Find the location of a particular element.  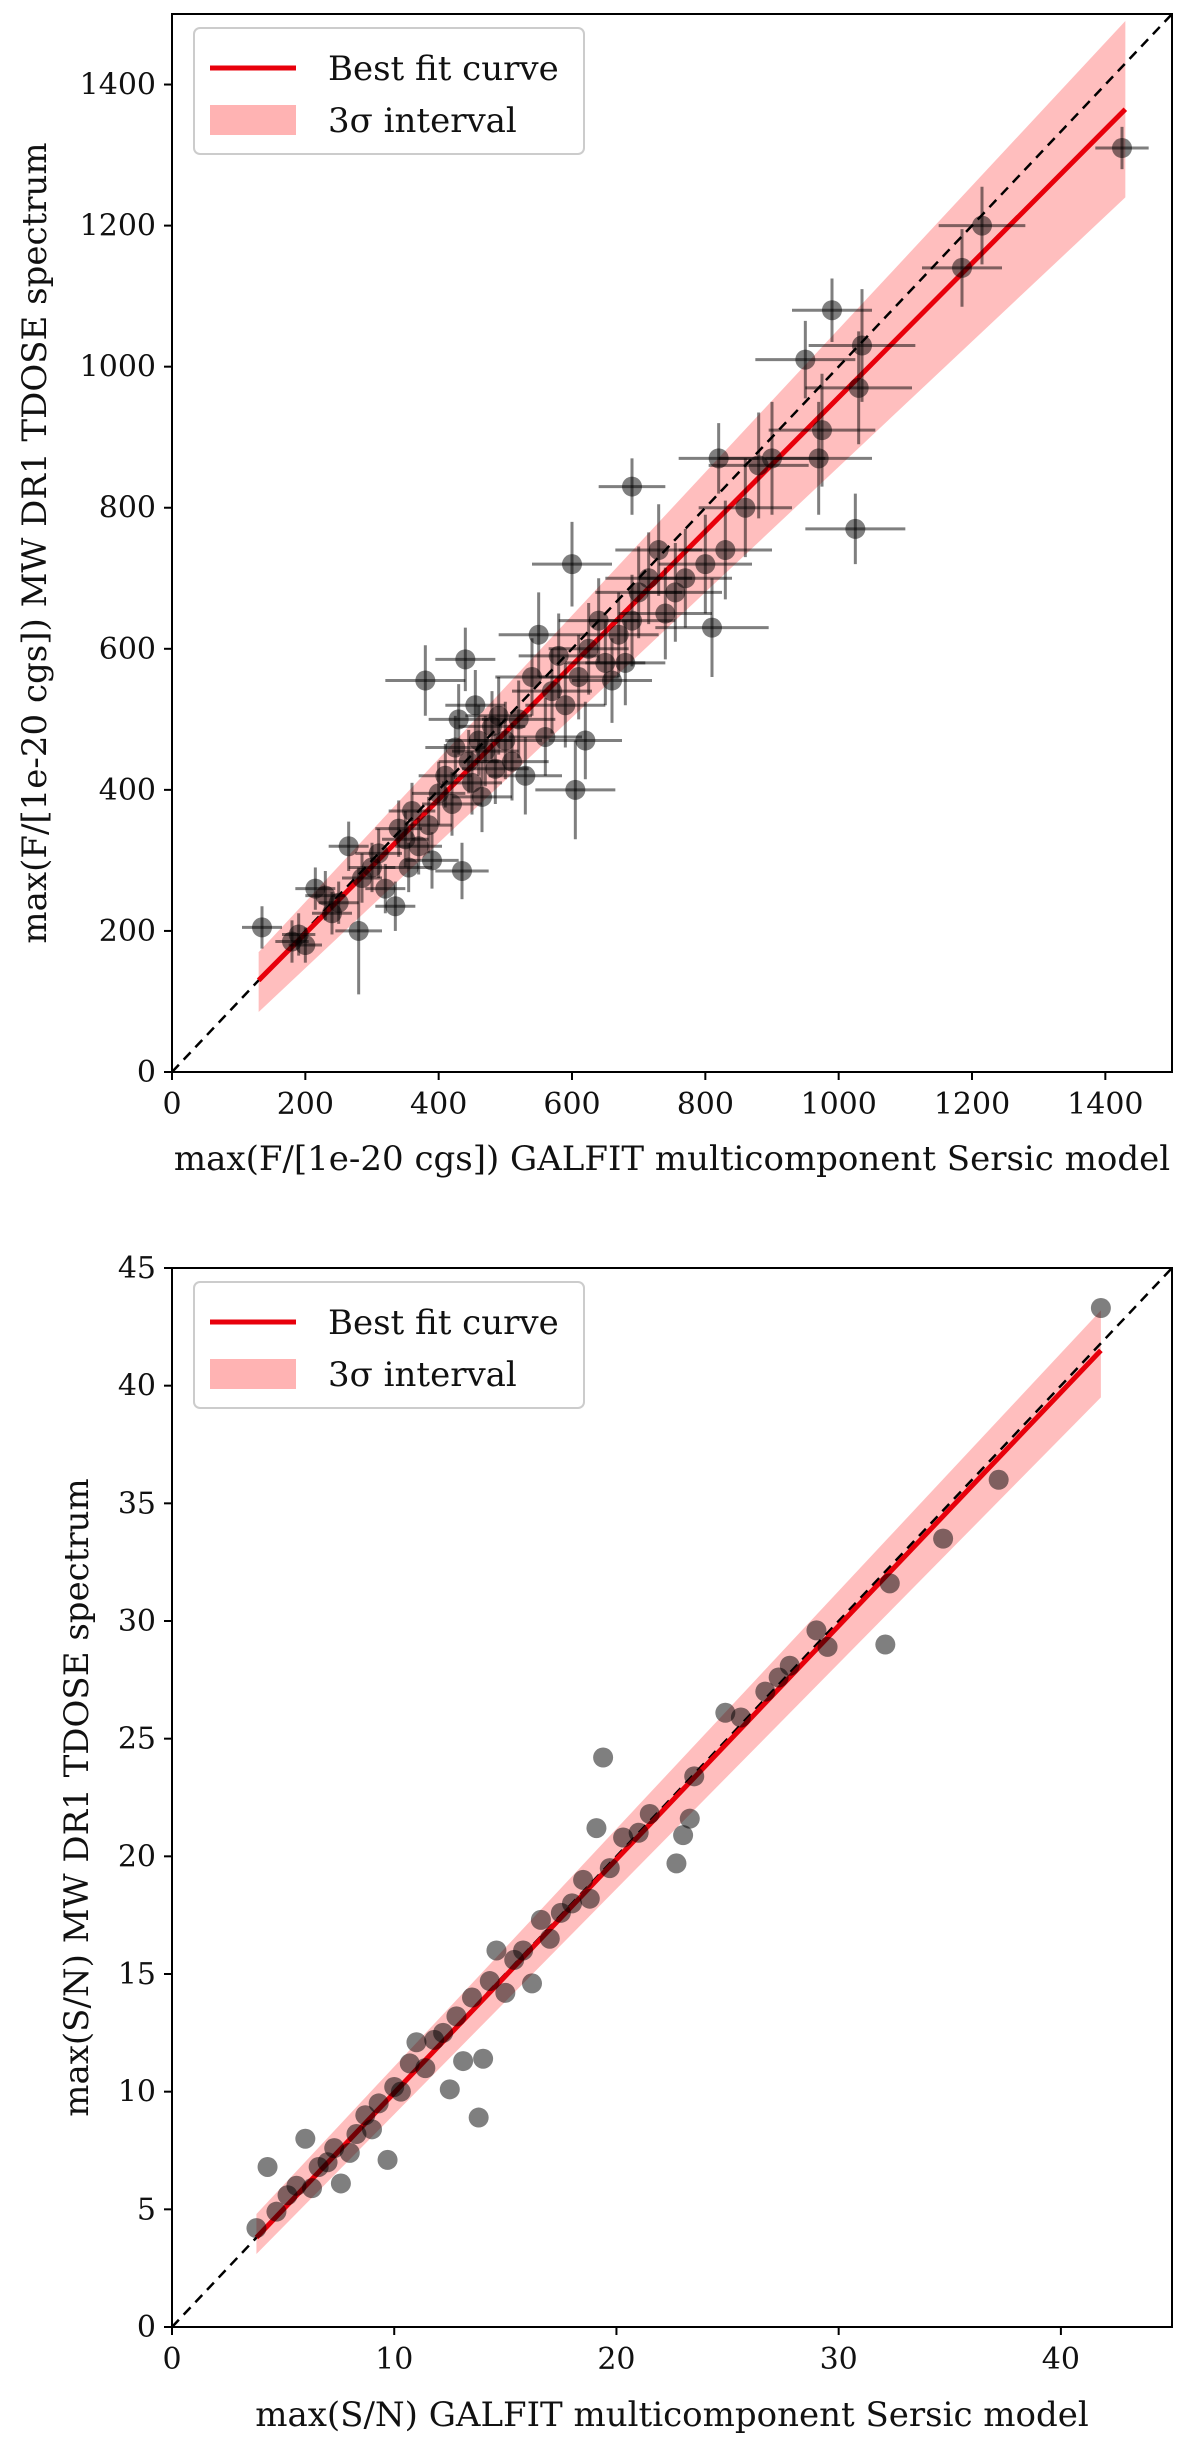

y-axis-label: max(F/[1e-20 cgs]) MW DR1 TDOSE spectrum is located at coordinates (35, 542).